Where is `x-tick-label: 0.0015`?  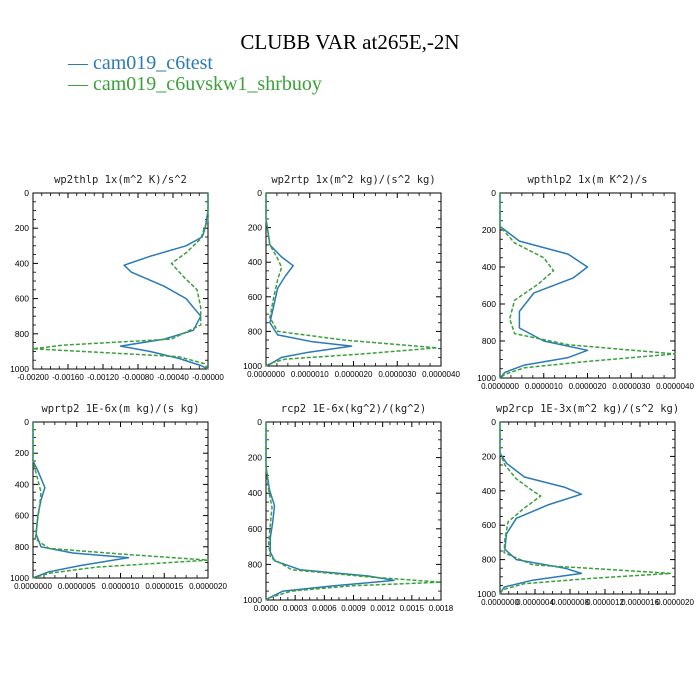 x-tick-label: 0.0015 is located at coordinates (412, 608).